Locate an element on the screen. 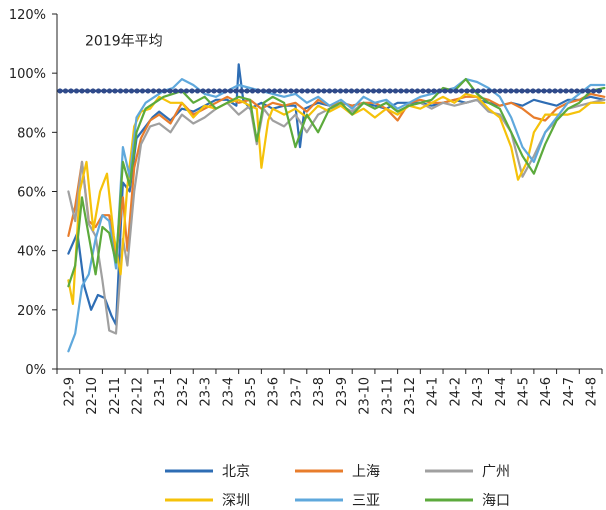  x-tick-label: 23-5 is located at coordinates (251, 392).